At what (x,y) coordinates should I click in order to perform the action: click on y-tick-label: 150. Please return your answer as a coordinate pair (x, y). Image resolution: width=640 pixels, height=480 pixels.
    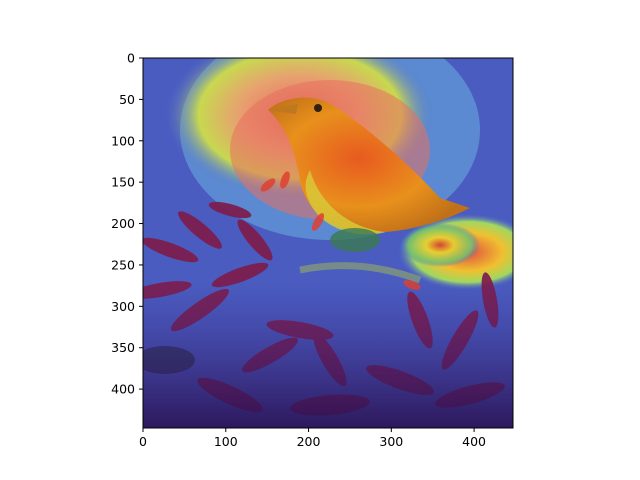
    Looking at the image, I should click on (123, 182).